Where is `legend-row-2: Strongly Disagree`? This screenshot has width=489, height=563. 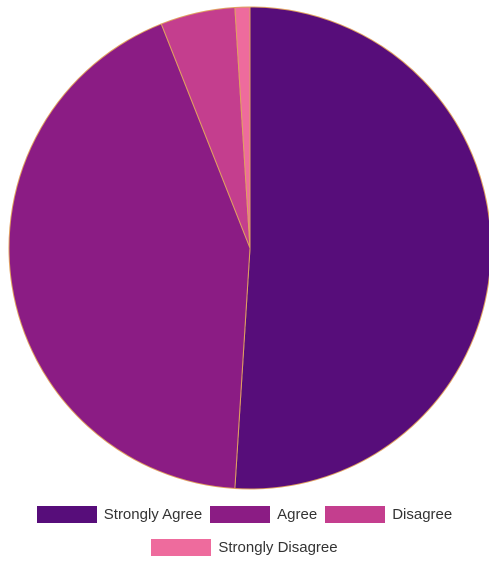
legend-row-2: Strongly Disagree is located at coordinates (244, 547).